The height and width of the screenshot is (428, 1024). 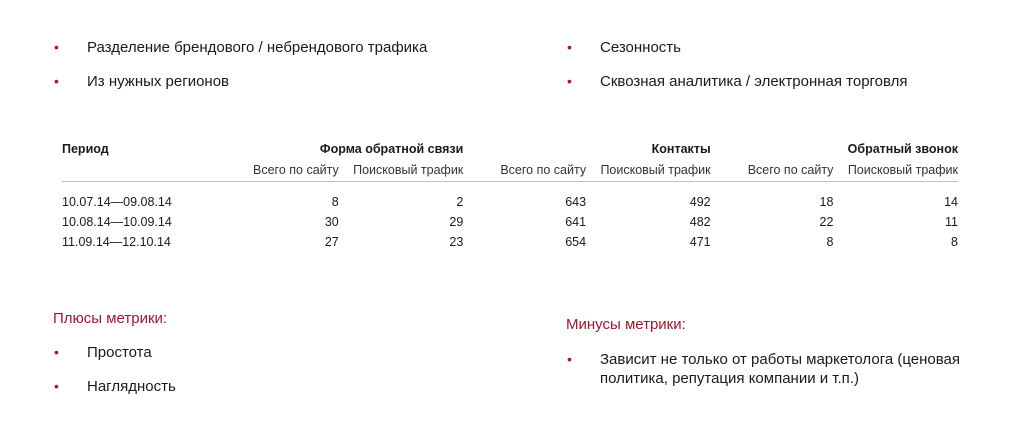 I want to click on value-cell: 654, so click(x=576, y=242).